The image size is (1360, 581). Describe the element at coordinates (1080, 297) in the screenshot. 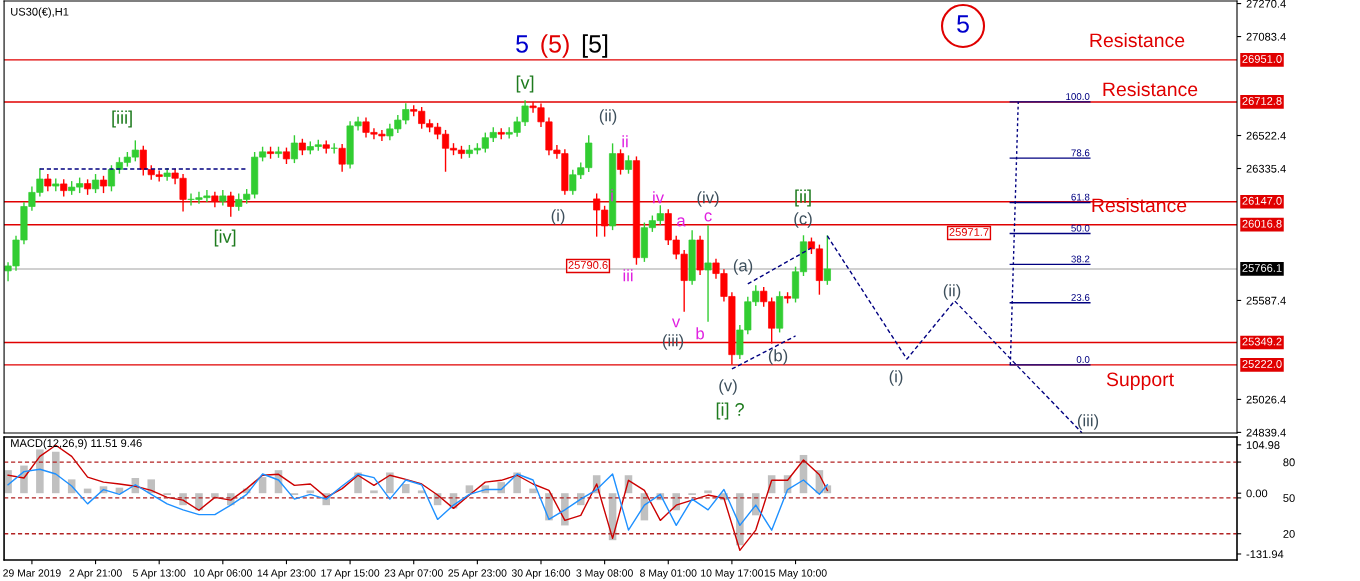

I see `series-label: 23.6` at that location.